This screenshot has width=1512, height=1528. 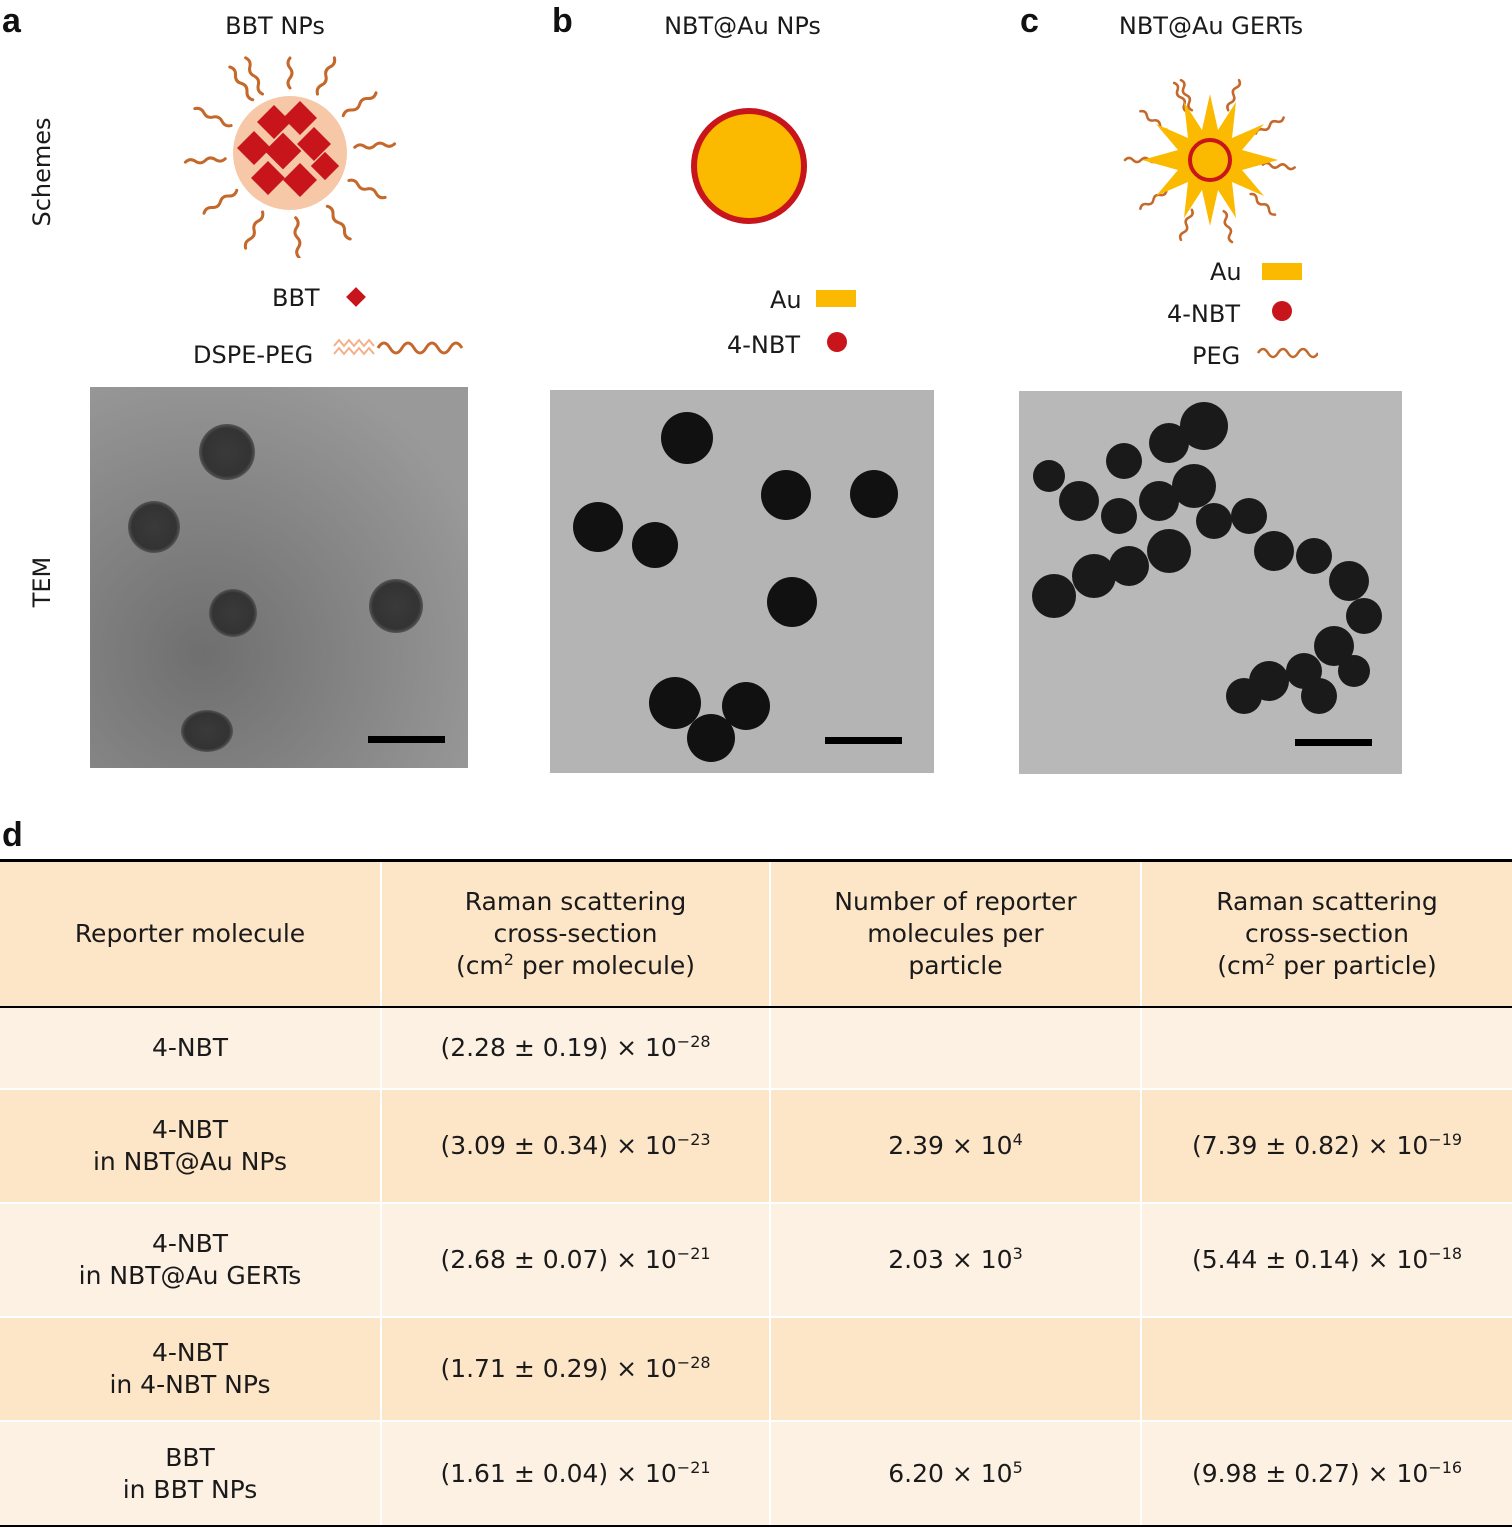 I want to click on nbt-au-np-scheme, so click(x=749, y=166).